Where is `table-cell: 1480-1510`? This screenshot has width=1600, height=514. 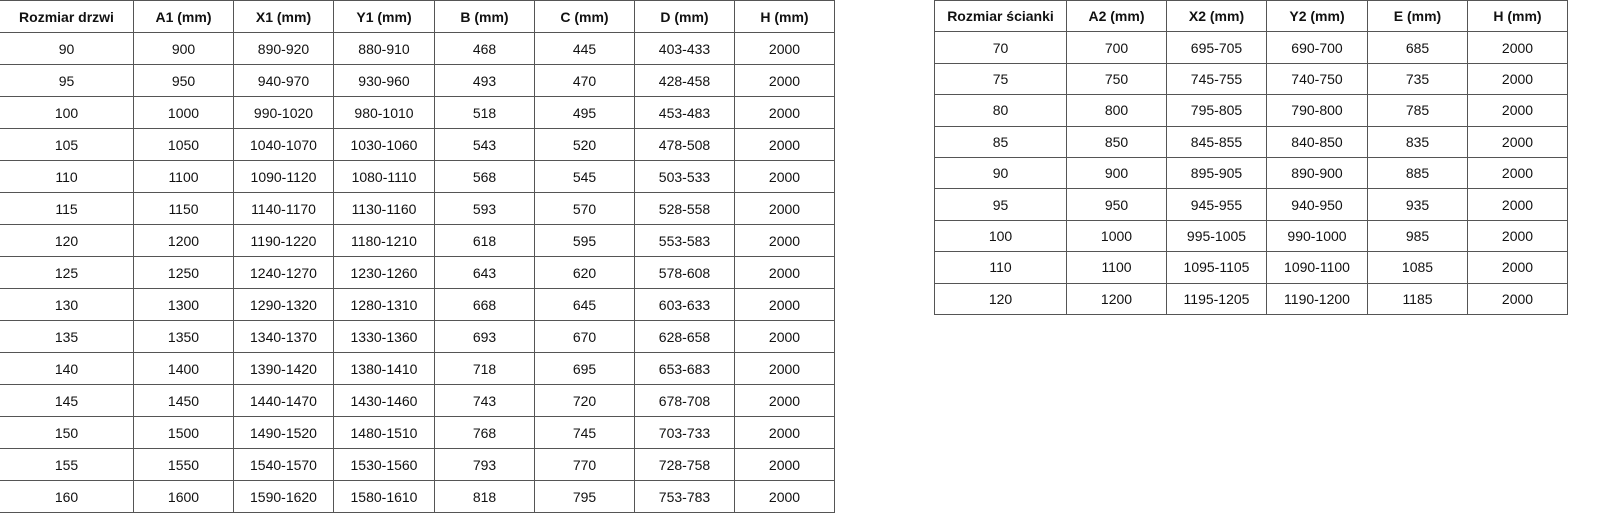
table-cell: 1480-1510 is located at coordinates (384, 432).